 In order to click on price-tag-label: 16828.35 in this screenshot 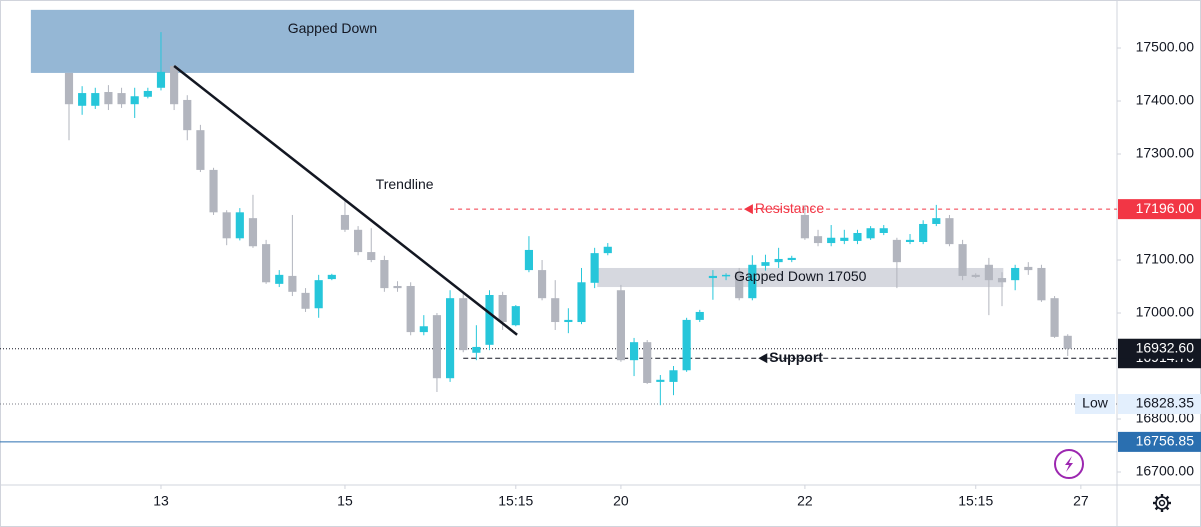, I will do `click(1165, 403)`.